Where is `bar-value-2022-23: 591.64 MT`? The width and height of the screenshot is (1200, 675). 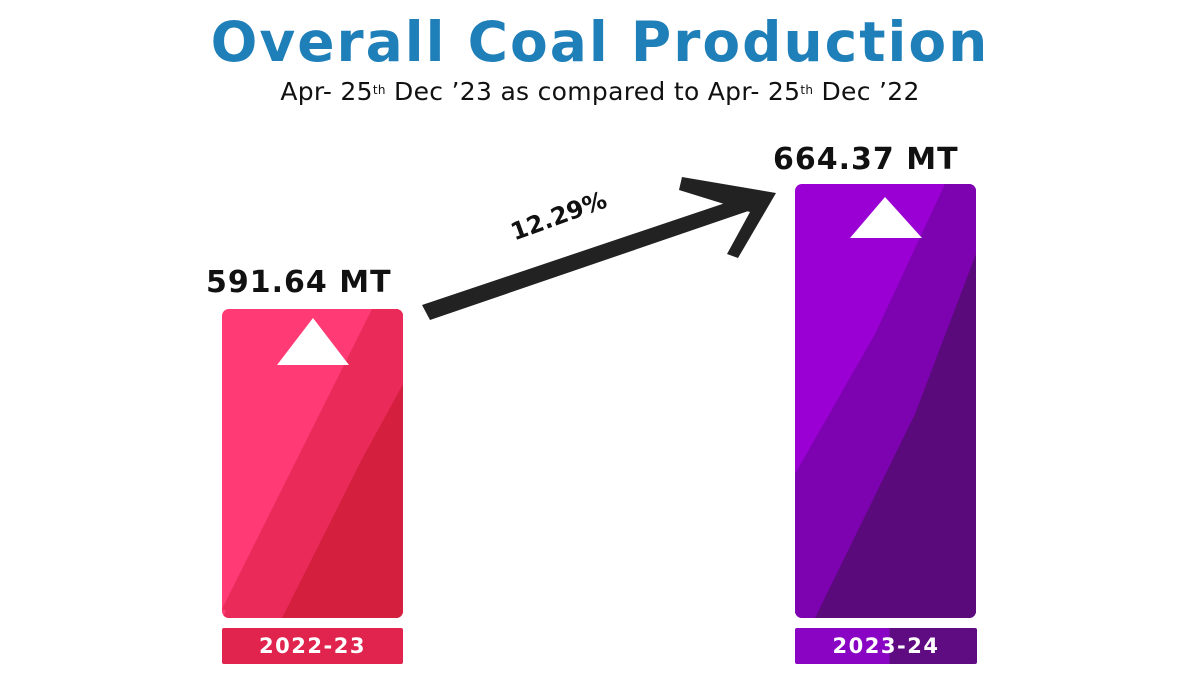
bar-value-2022-23: 591.64 MT is located at coordinates (299, 282).